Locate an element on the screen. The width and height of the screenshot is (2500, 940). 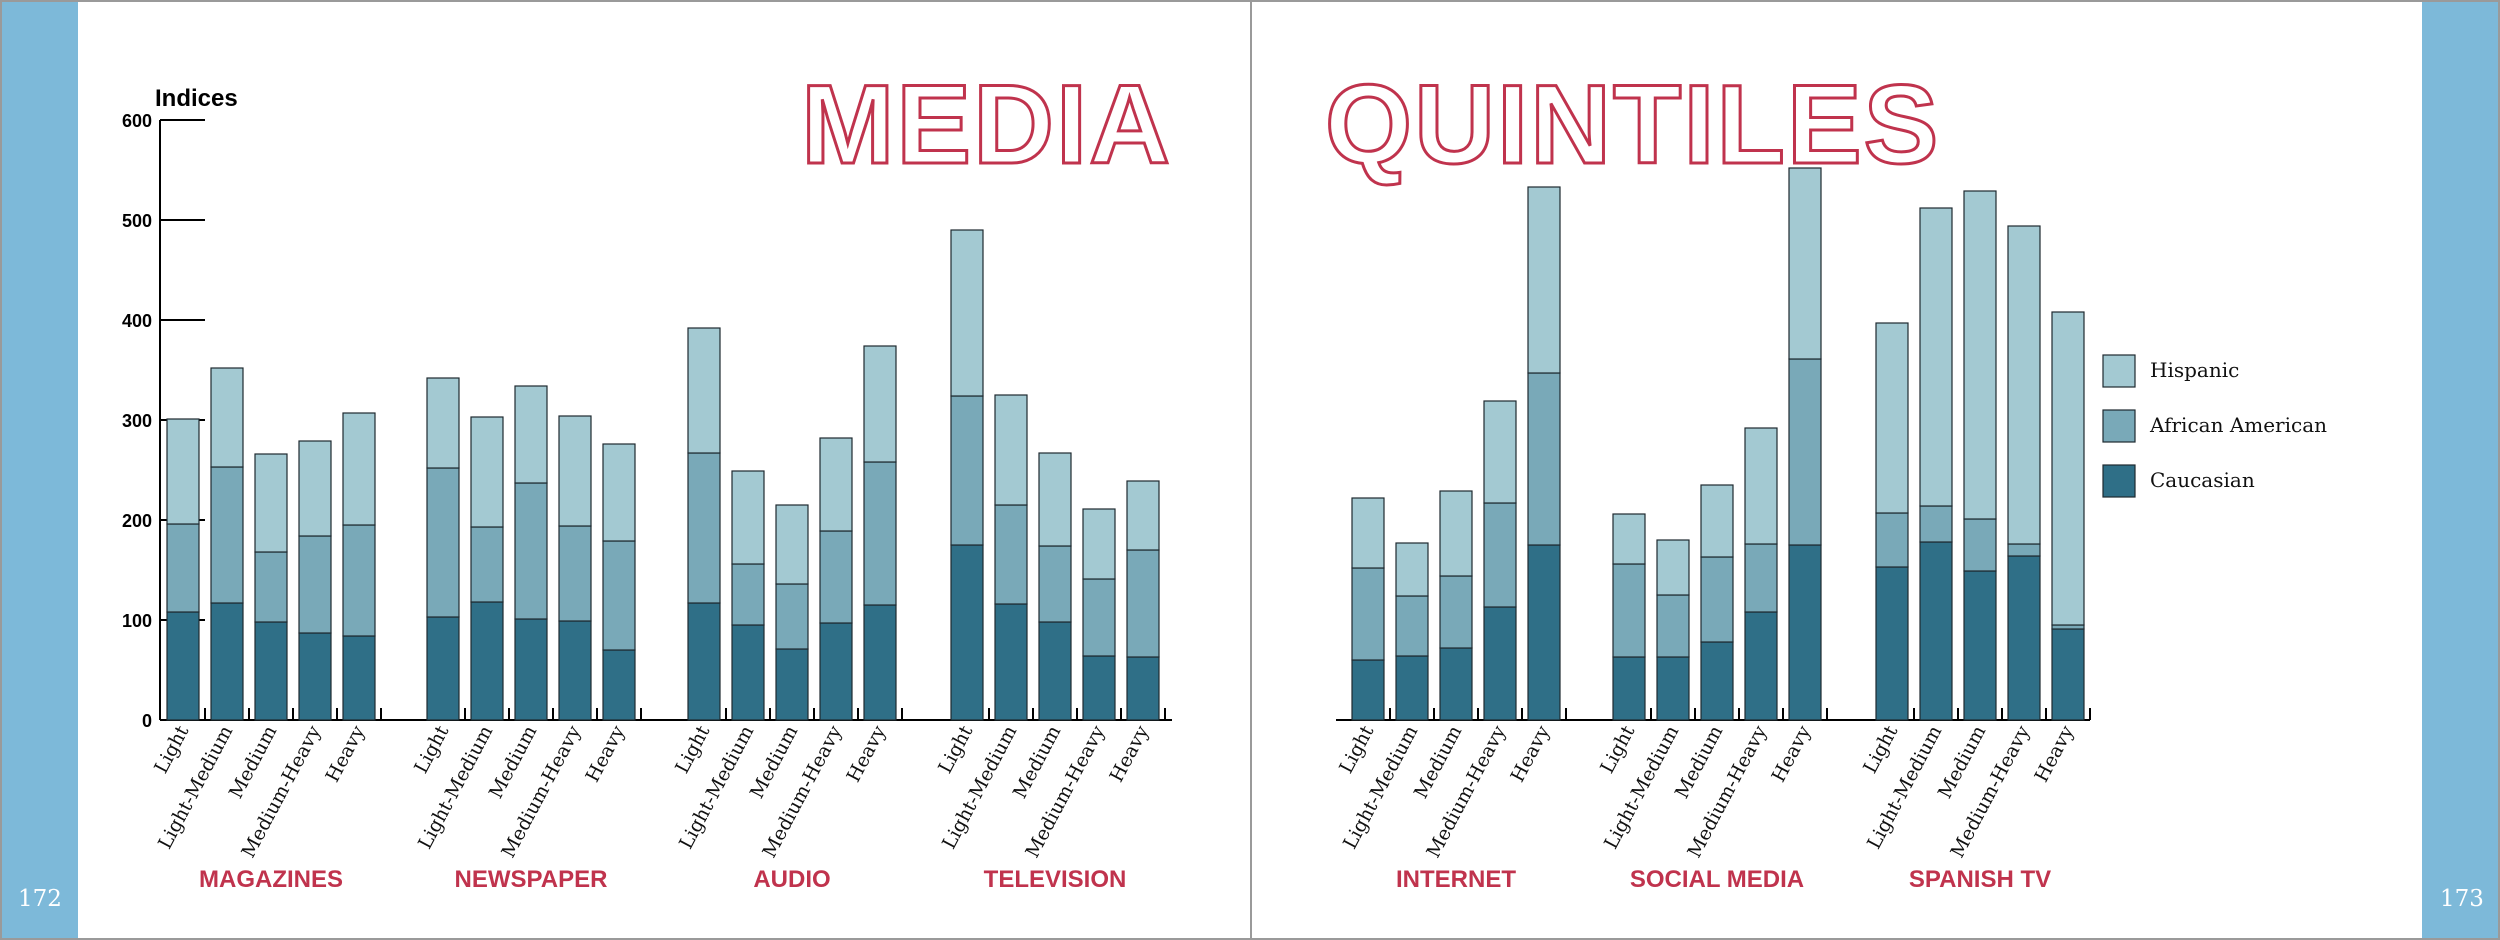
left-page-sidebar is located at coordinates (39, 470).